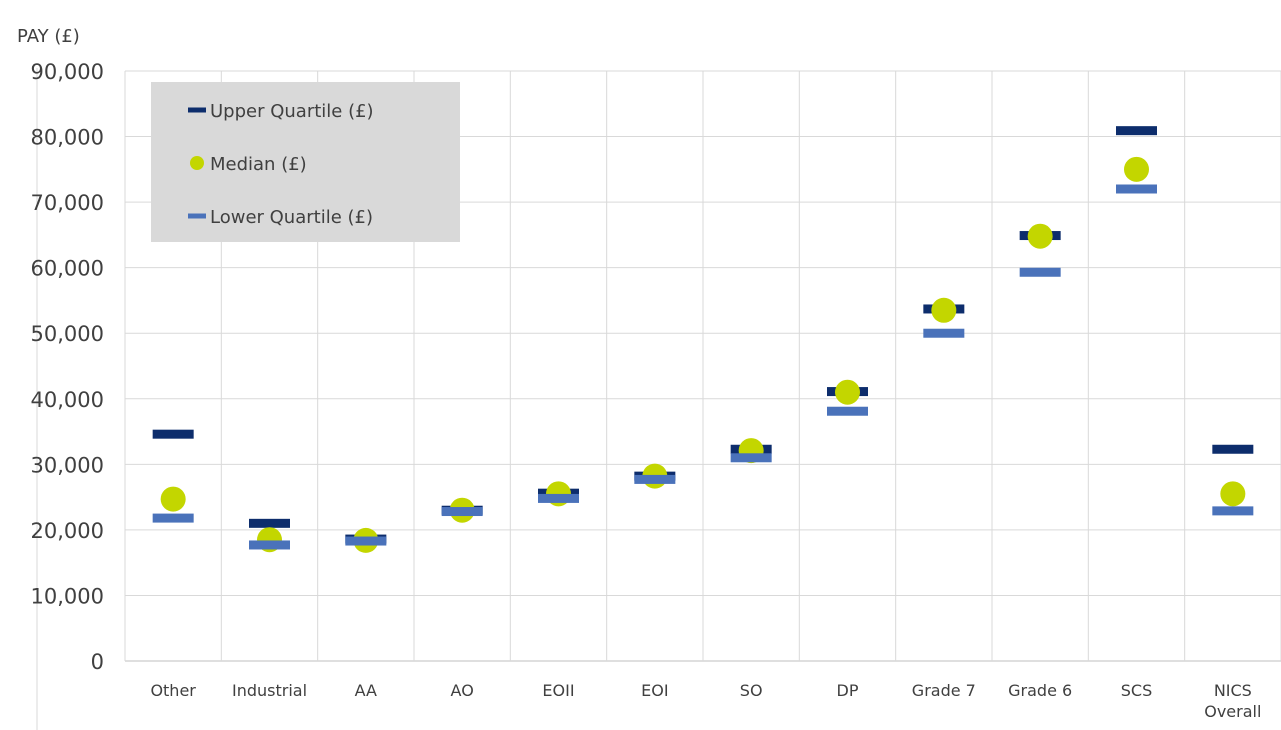  I want to click on x-tick-line: Grade 6, so click(1040, 690).